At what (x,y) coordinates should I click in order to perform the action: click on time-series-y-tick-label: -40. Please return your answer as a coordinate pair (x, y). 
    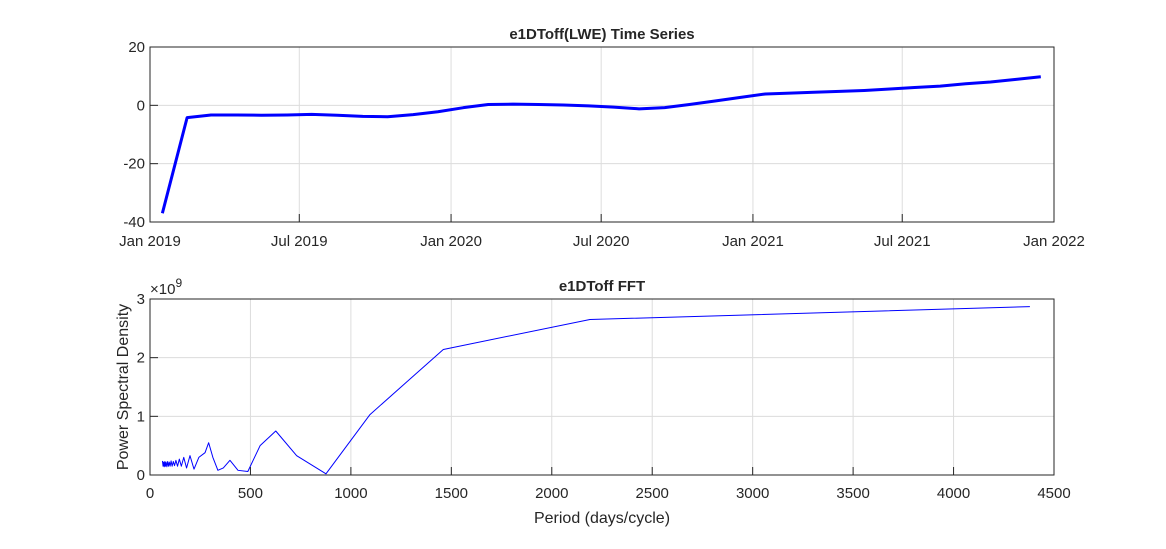
    Looking at the image, I should click on (134, 222).